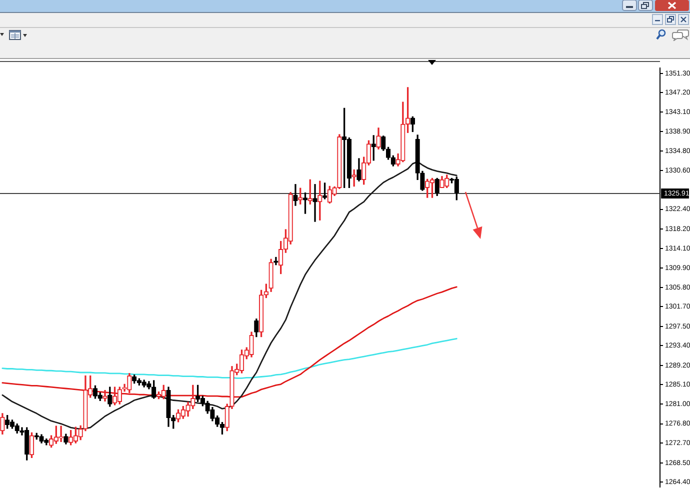 Image resolution: width=690 pixels, height=493 pixels. I want to click on candlestick, so click(315, 203).